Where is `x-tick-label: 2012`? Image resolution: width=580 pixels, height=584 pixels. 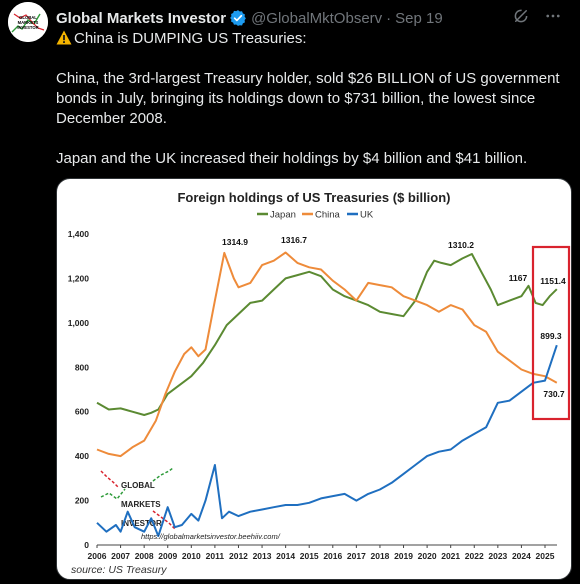 x-tick-label: 2012 is located at coordinates (238, 556).